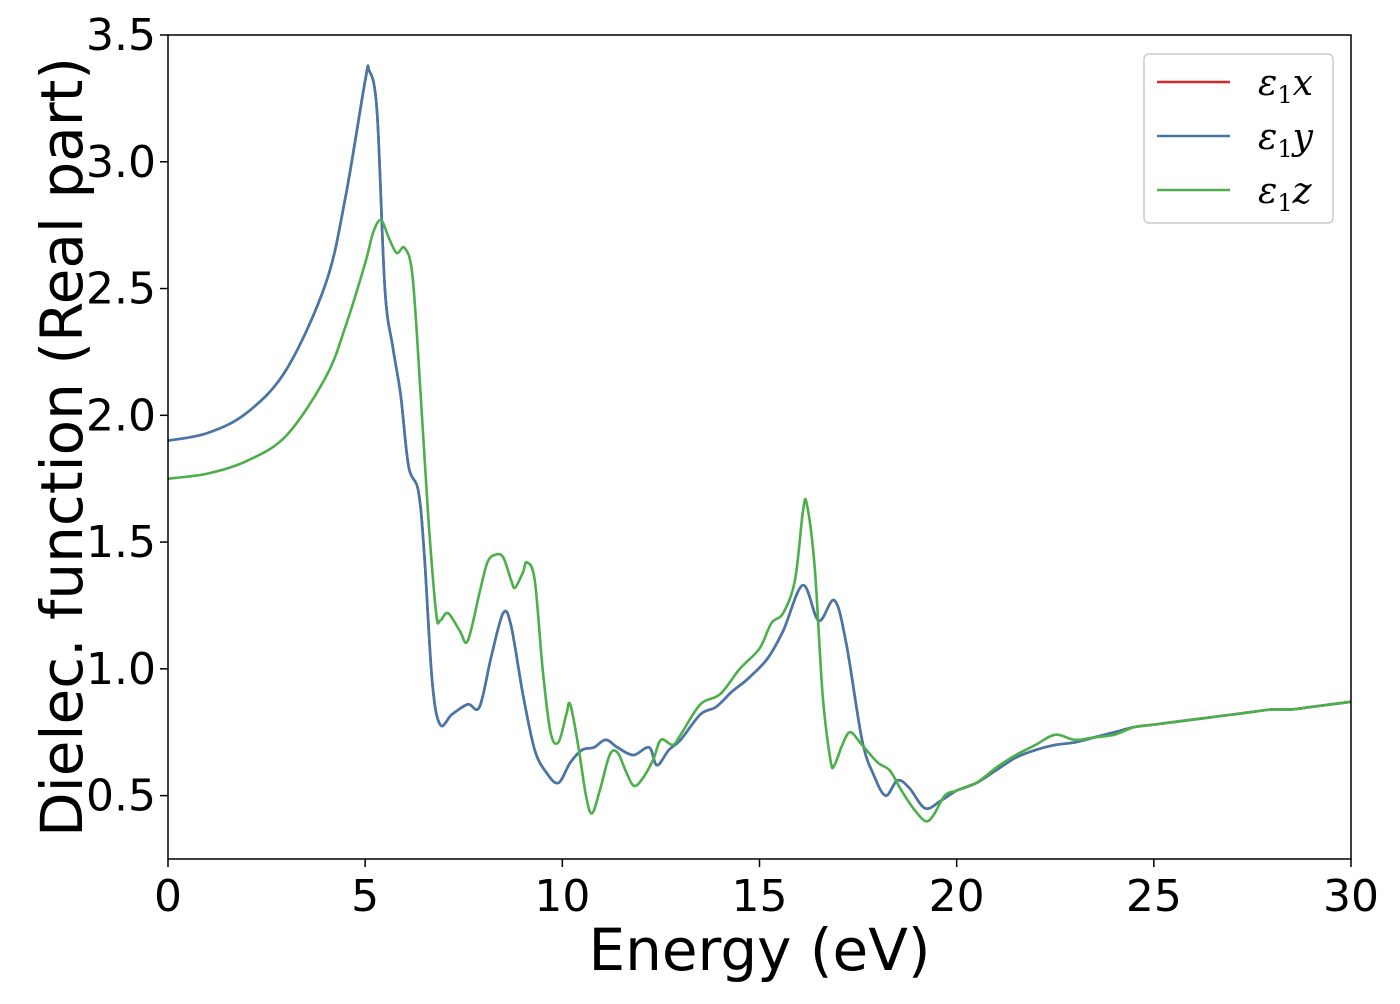 Image resolution: width=1400 pixels, height=1004 pixels. Describe the element at coordinates (168, 896) in the screenshot. I see `x-tick-label: 0` at that location.